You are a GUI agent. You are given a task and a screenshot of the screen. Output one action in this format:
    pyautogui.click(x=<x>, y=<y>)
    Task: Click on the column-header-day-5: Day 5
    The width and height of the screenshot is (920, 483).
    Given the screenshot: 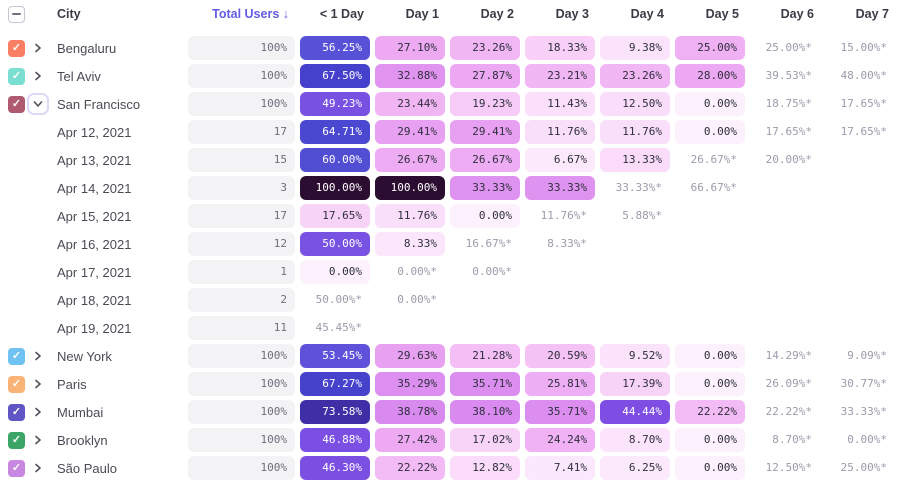 What is the action you would take?
    pyautogui.click(x=722, y=14)
    